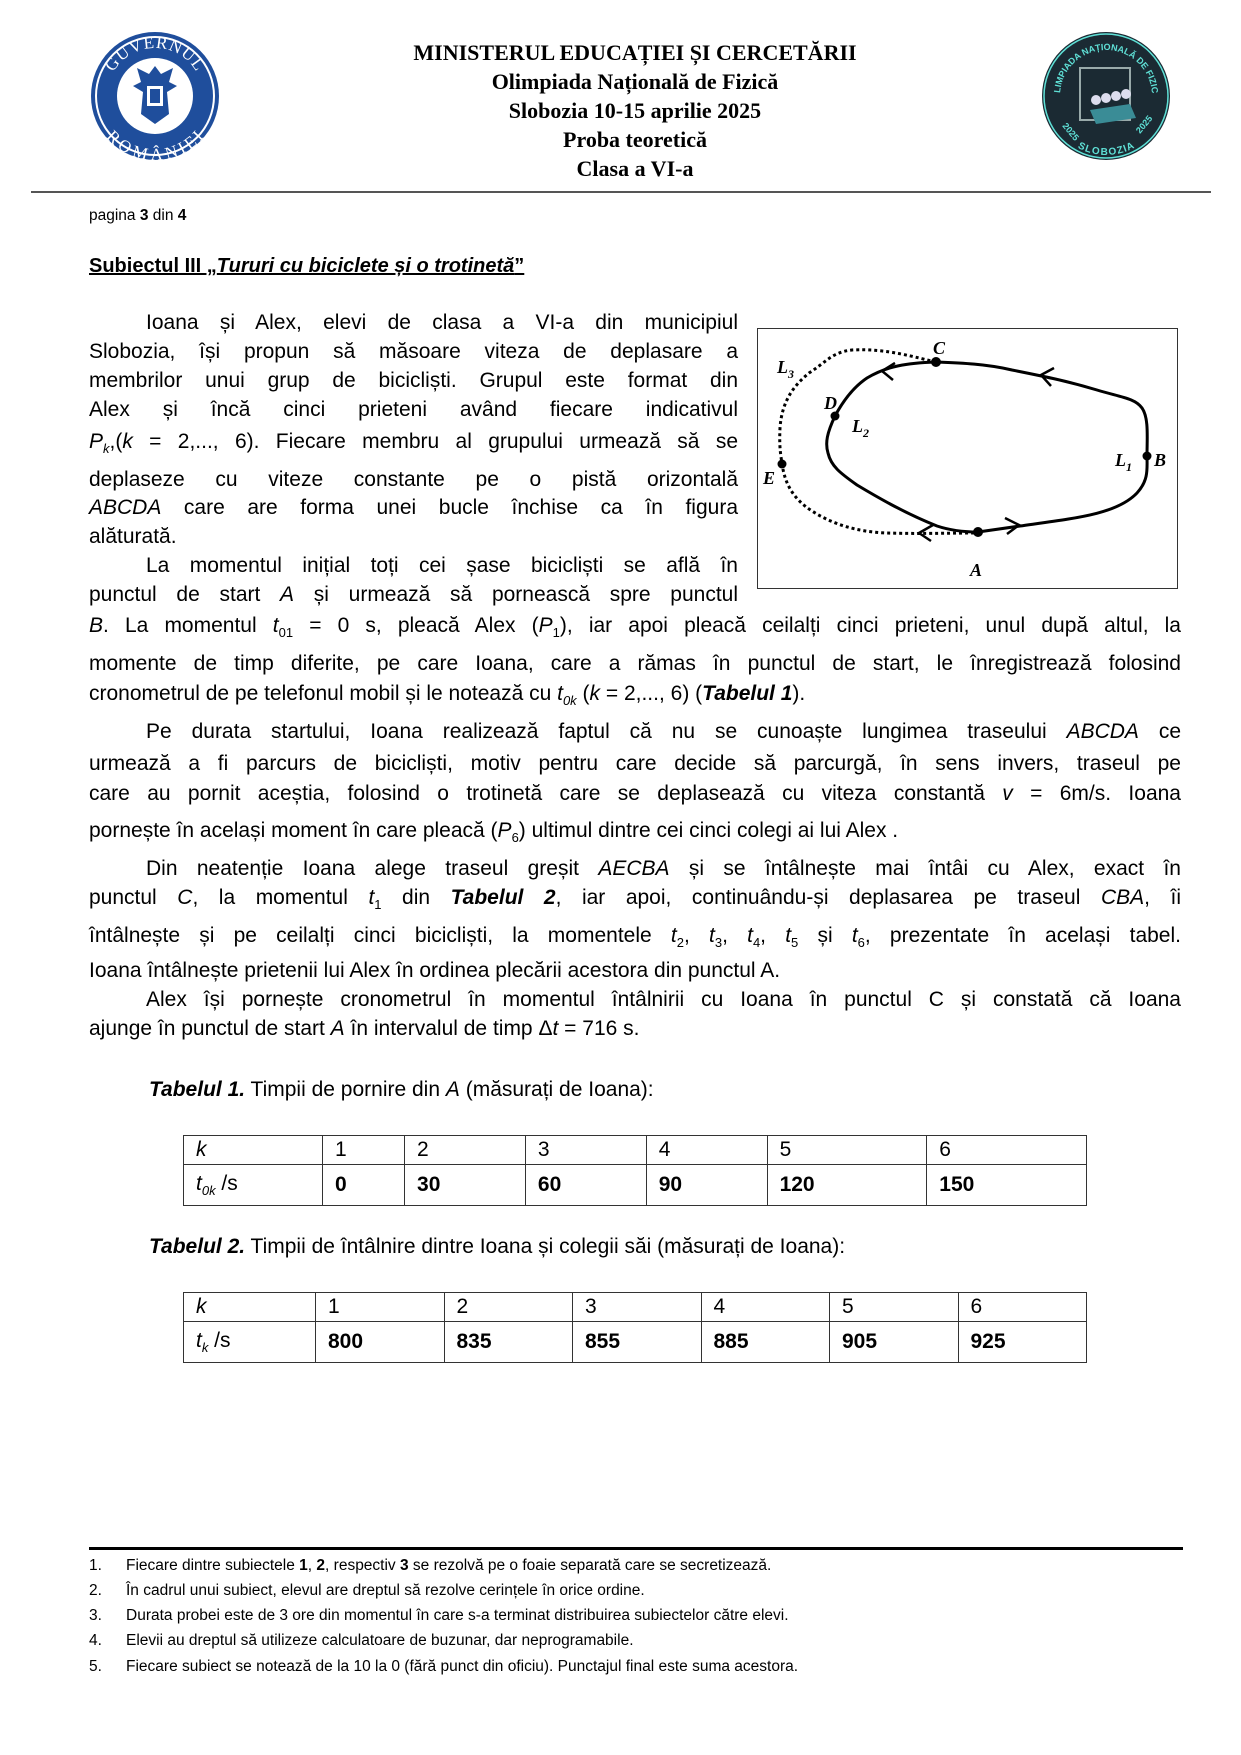 This screenshot has height=1755, width=1241. Describe the element at coordinates (765, 1342) in the screenshot. I see `table-cell: 885` at that location.